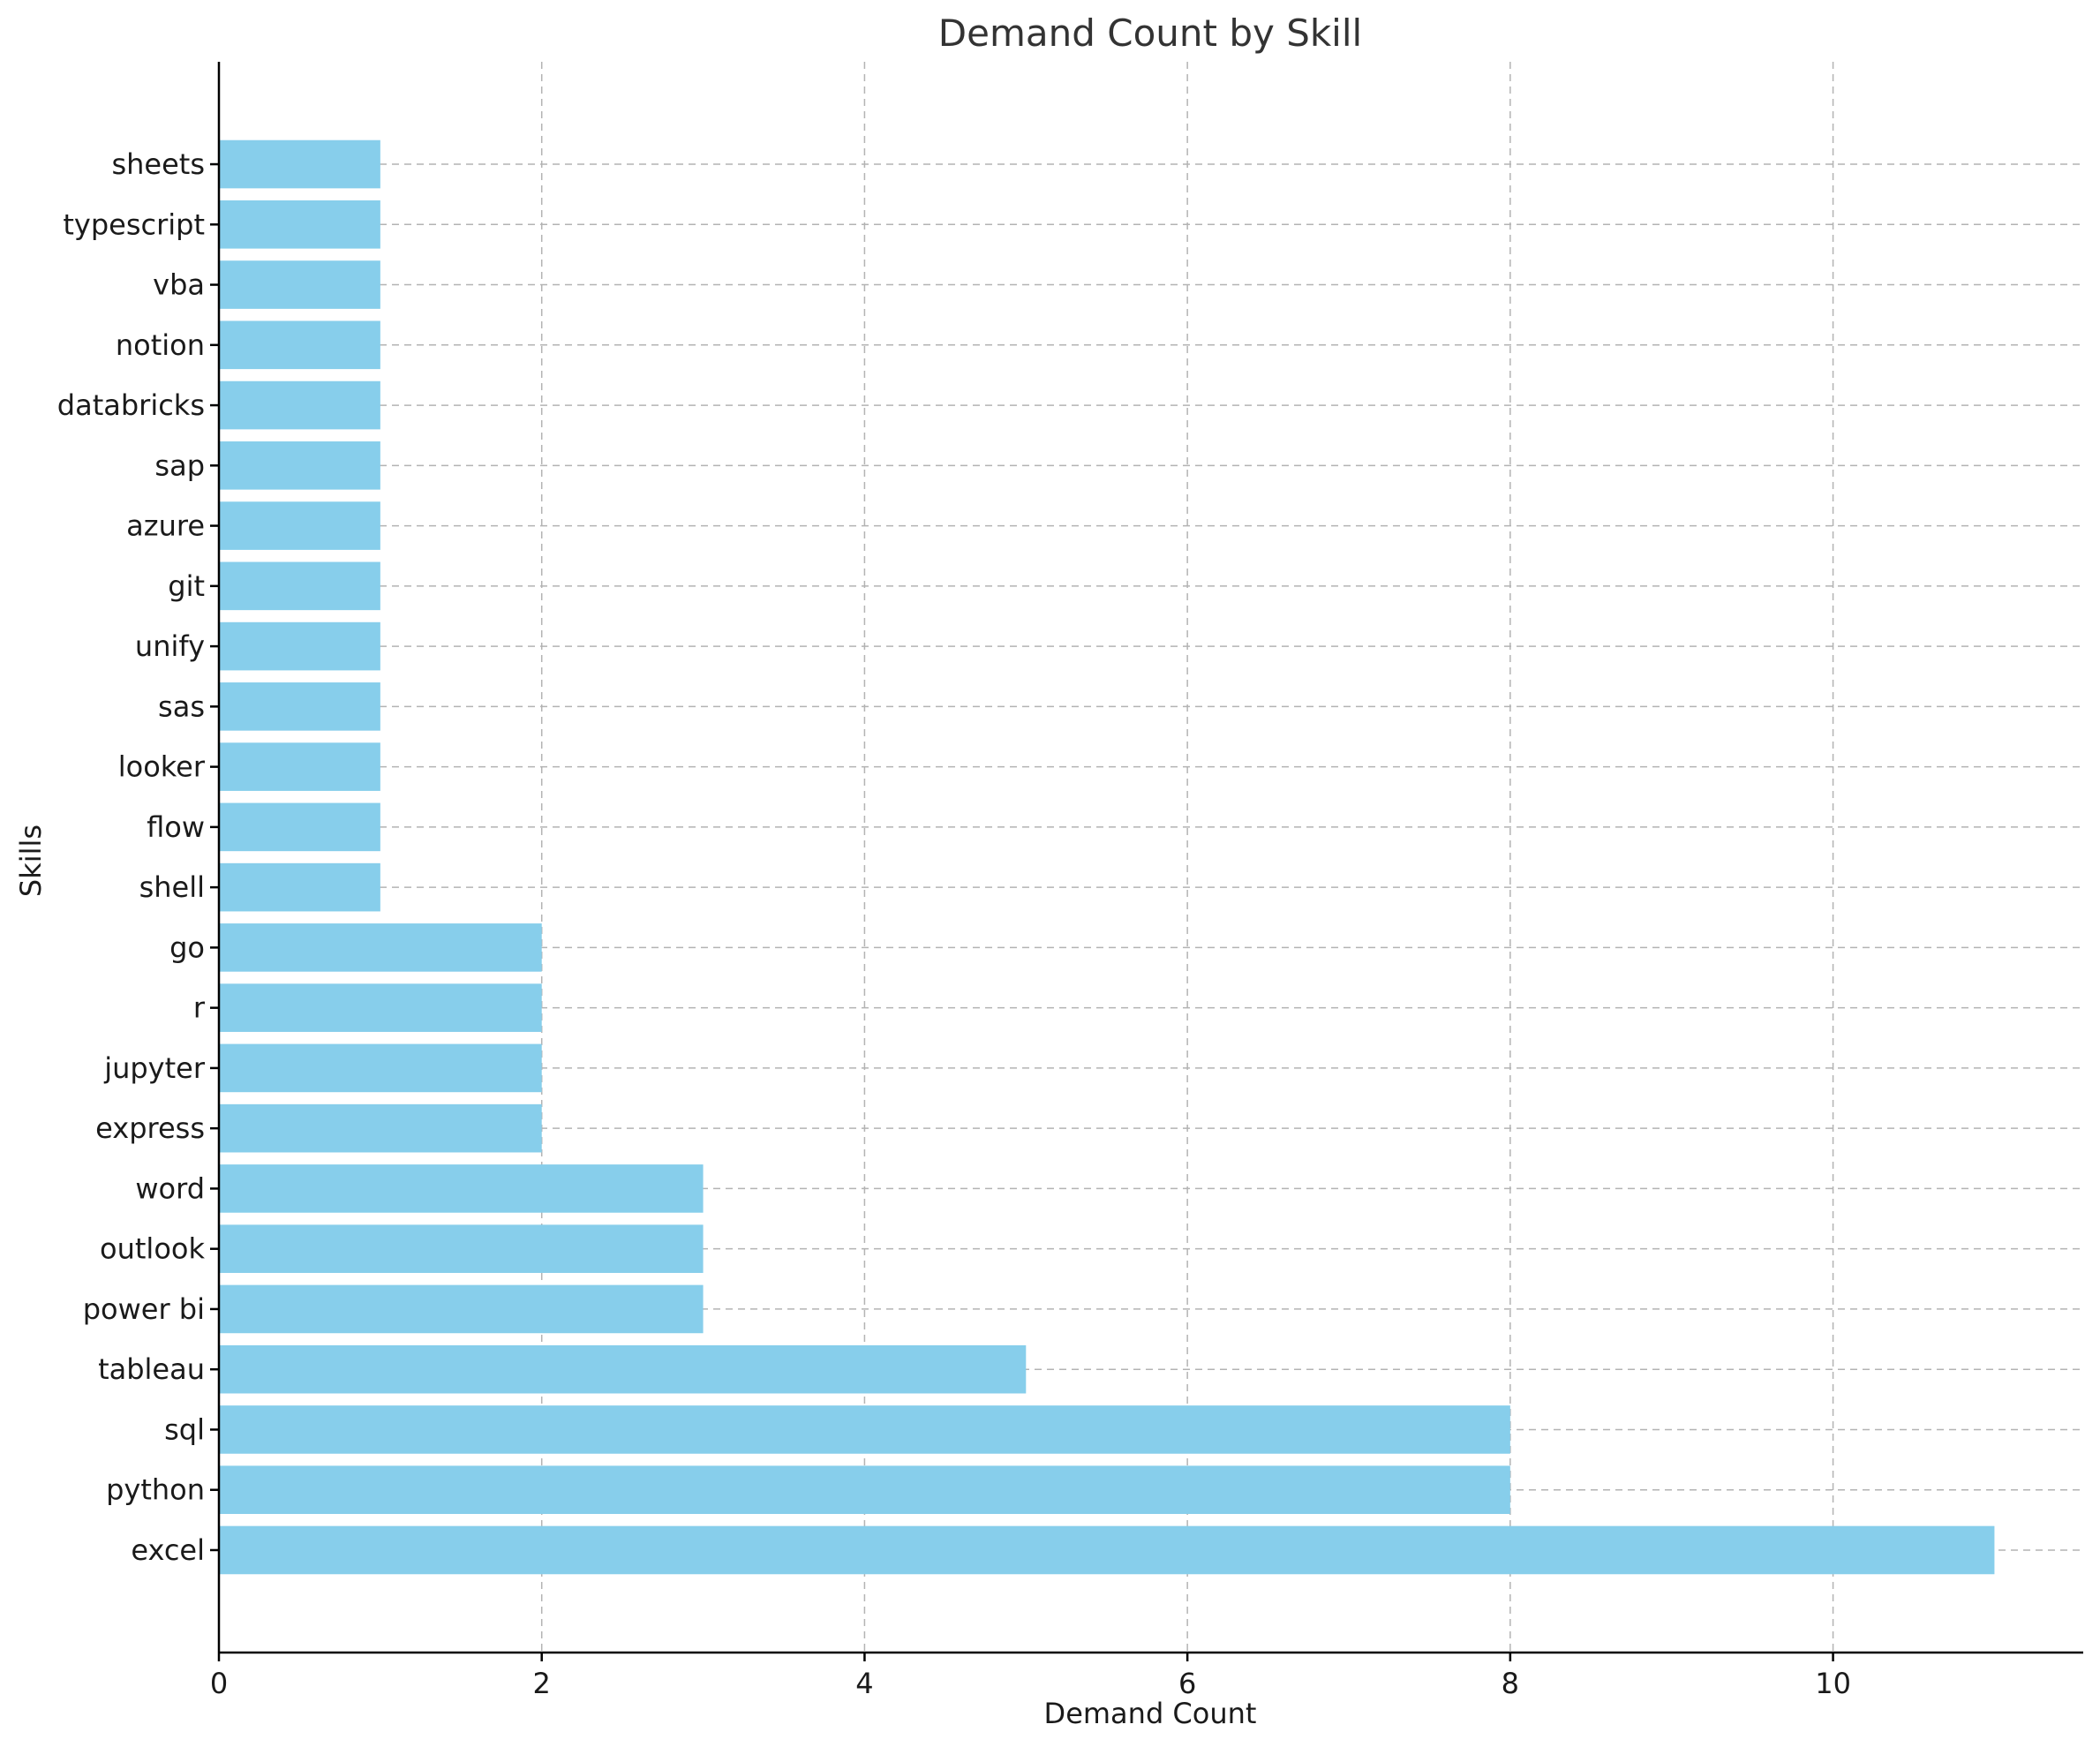 The width and height of the screenshot is (2100, 1747). What do you see at coordinates (181, 706) in the screenshot?
I see `y-tick-label: sas` at bounding box center [181, 706].